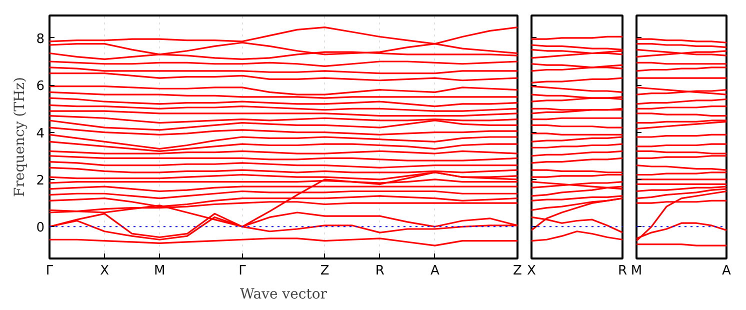  Describe the element at coordinates (40, 39) in the screenshot. I see `y-tick-label: 8` at that location.